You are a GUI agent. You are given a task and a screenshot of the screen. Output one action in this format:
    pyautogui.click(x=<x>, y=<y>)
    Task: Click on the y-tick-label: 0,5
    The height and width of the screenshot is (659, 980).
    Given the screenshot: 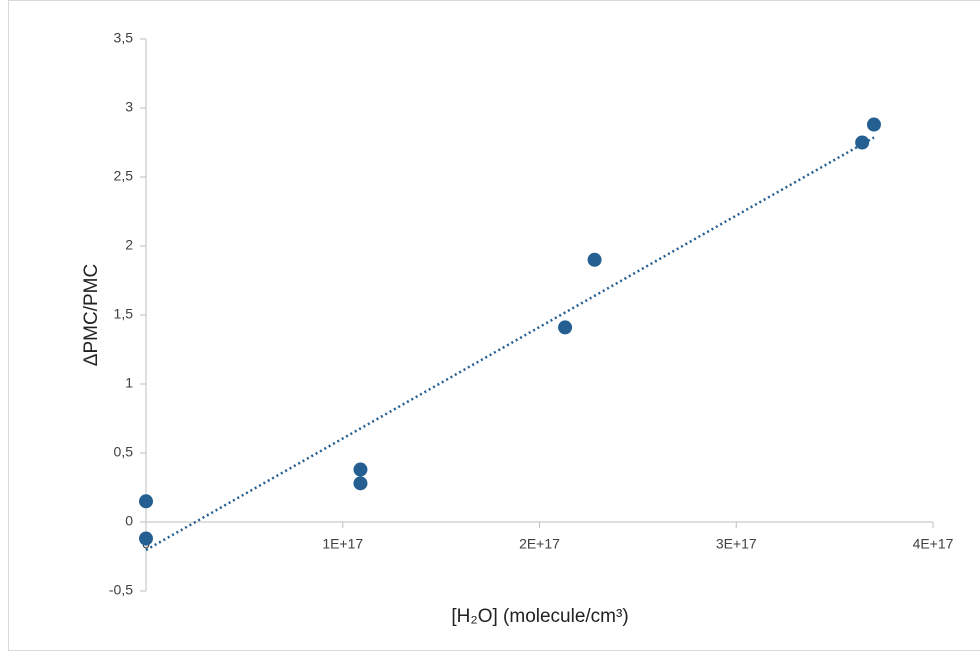 What is the action you would take?
    pyautogui.click(x=124, y=452)
    